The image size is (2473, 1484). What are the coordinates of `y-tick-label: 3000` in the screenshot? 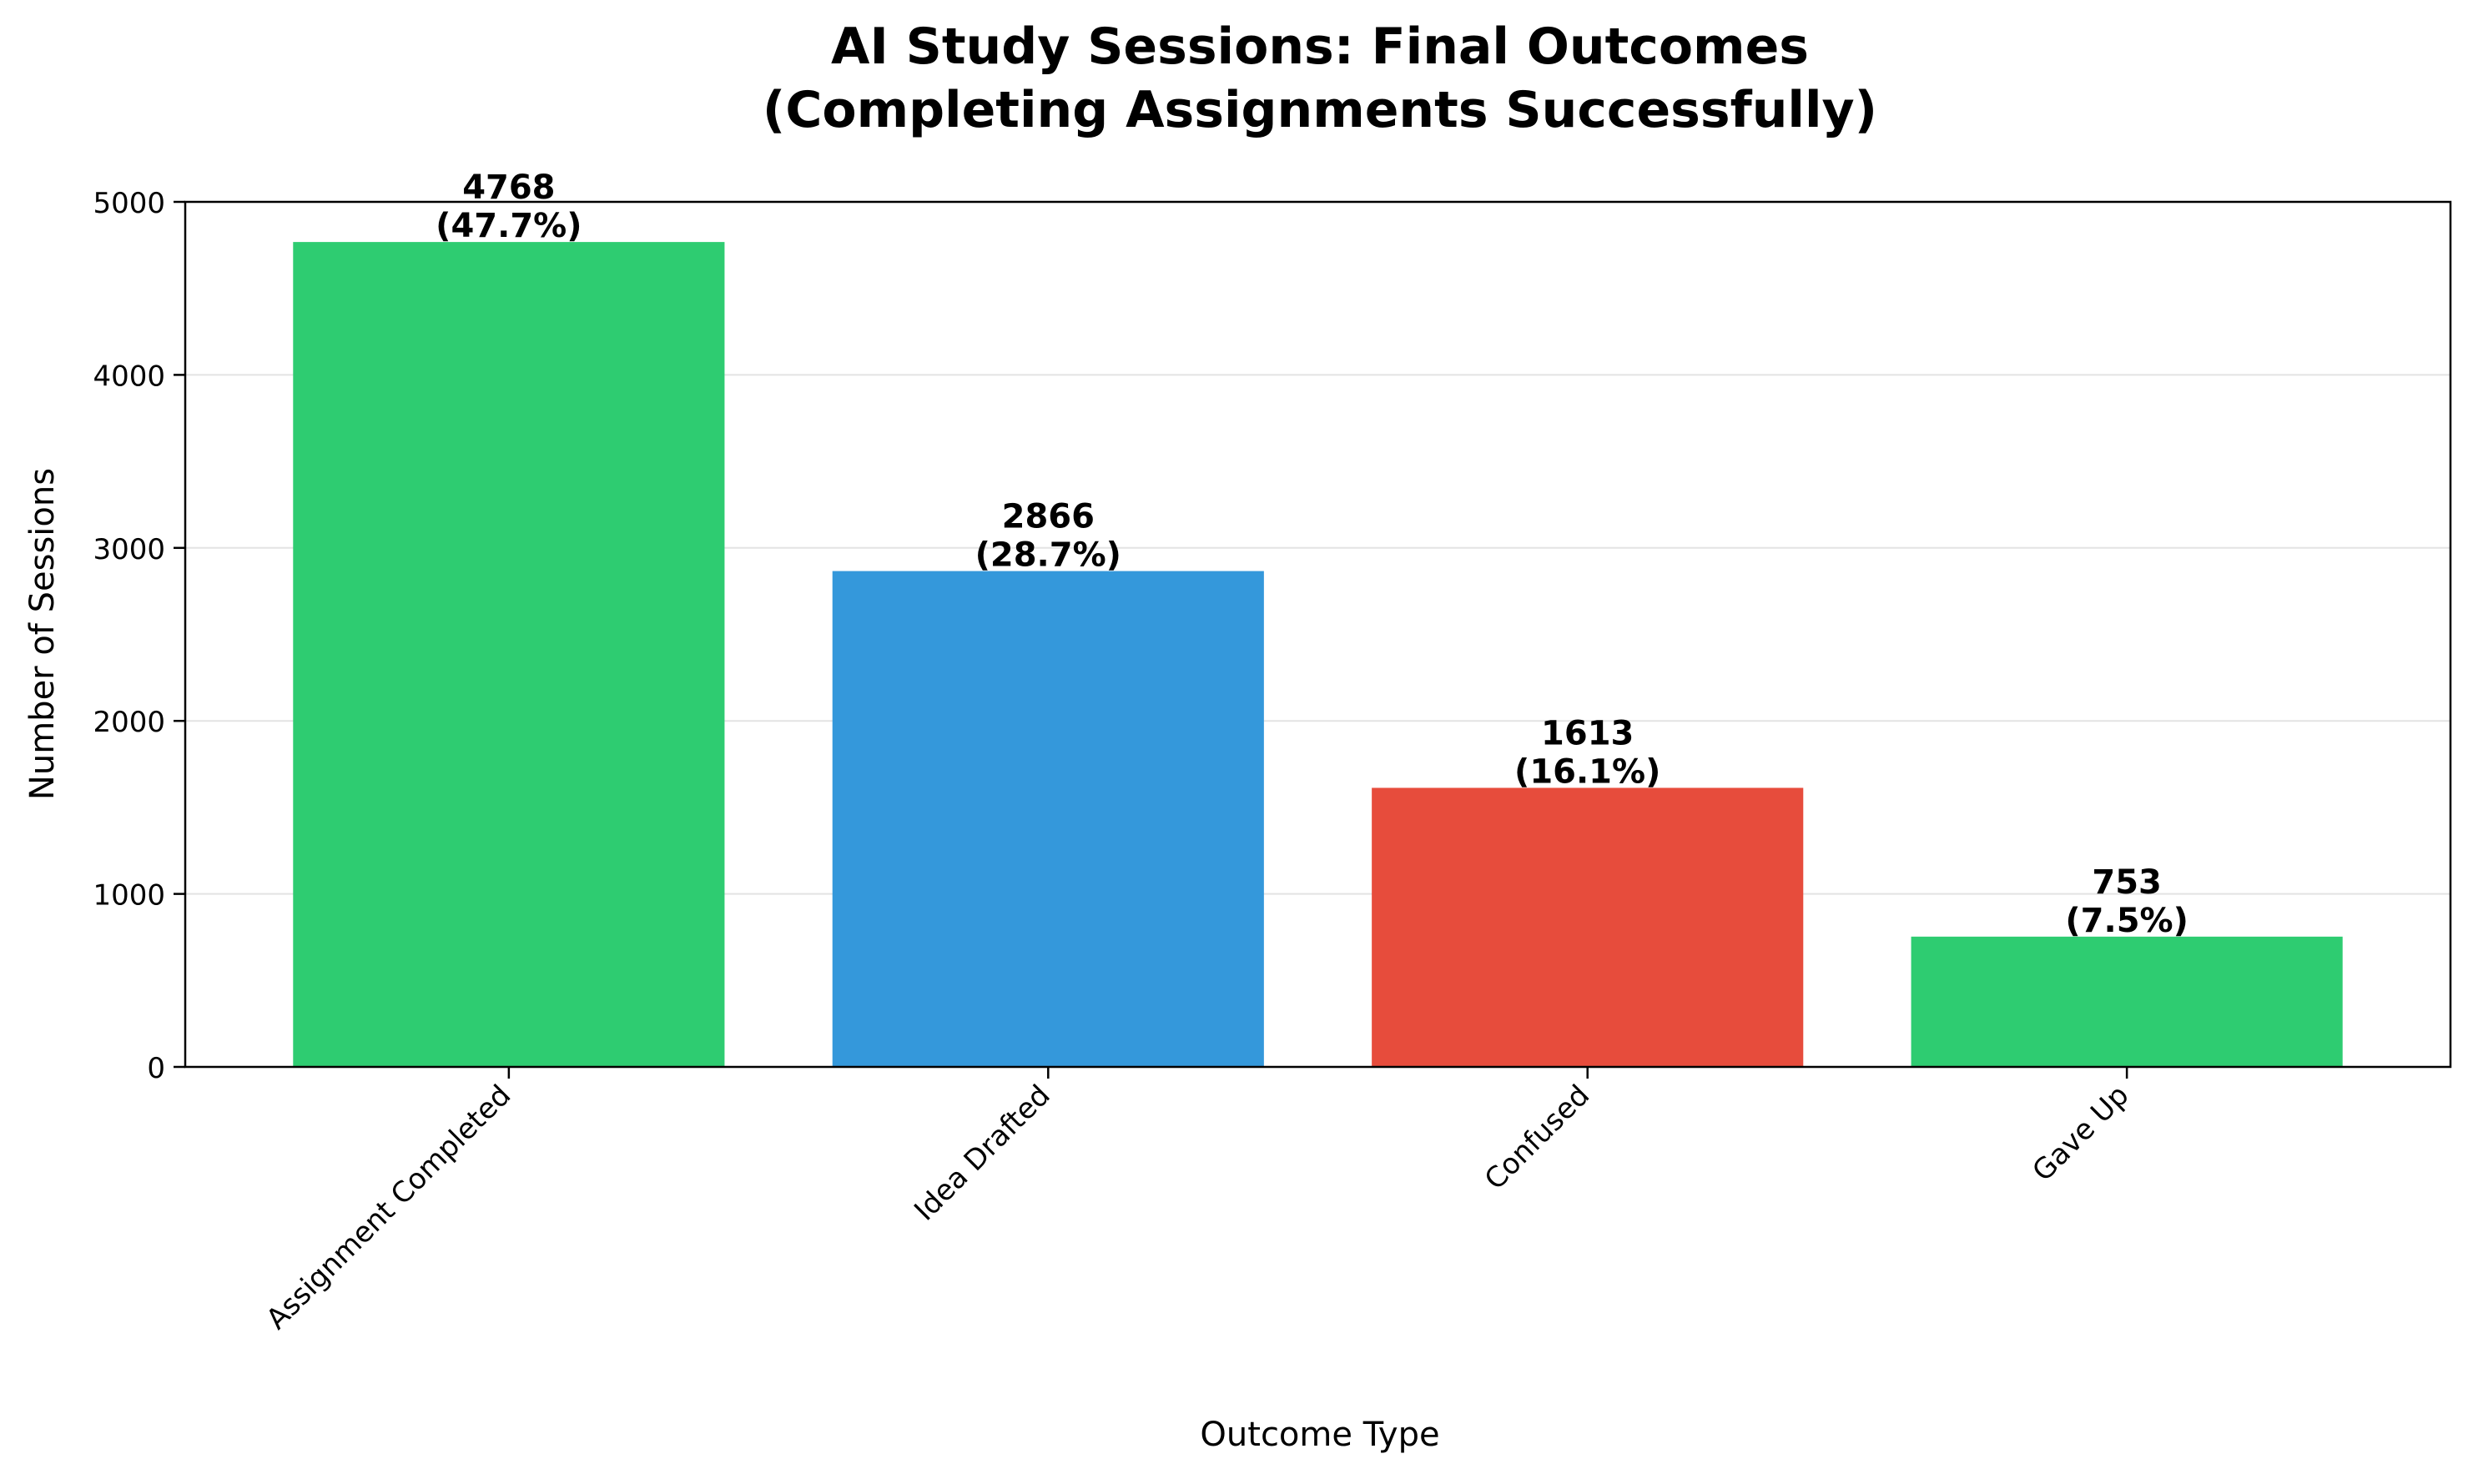 It's located at (129, 549).